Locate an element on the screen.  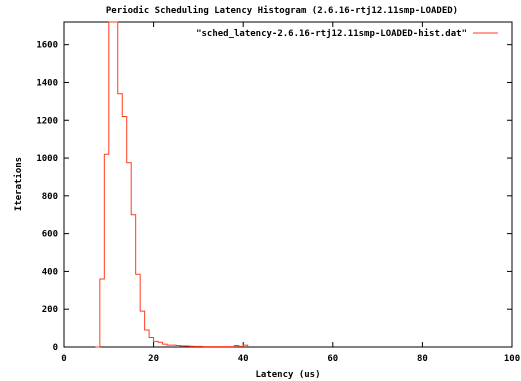
x-axis-label: Latency (us) is located at coordinates (287, 375).